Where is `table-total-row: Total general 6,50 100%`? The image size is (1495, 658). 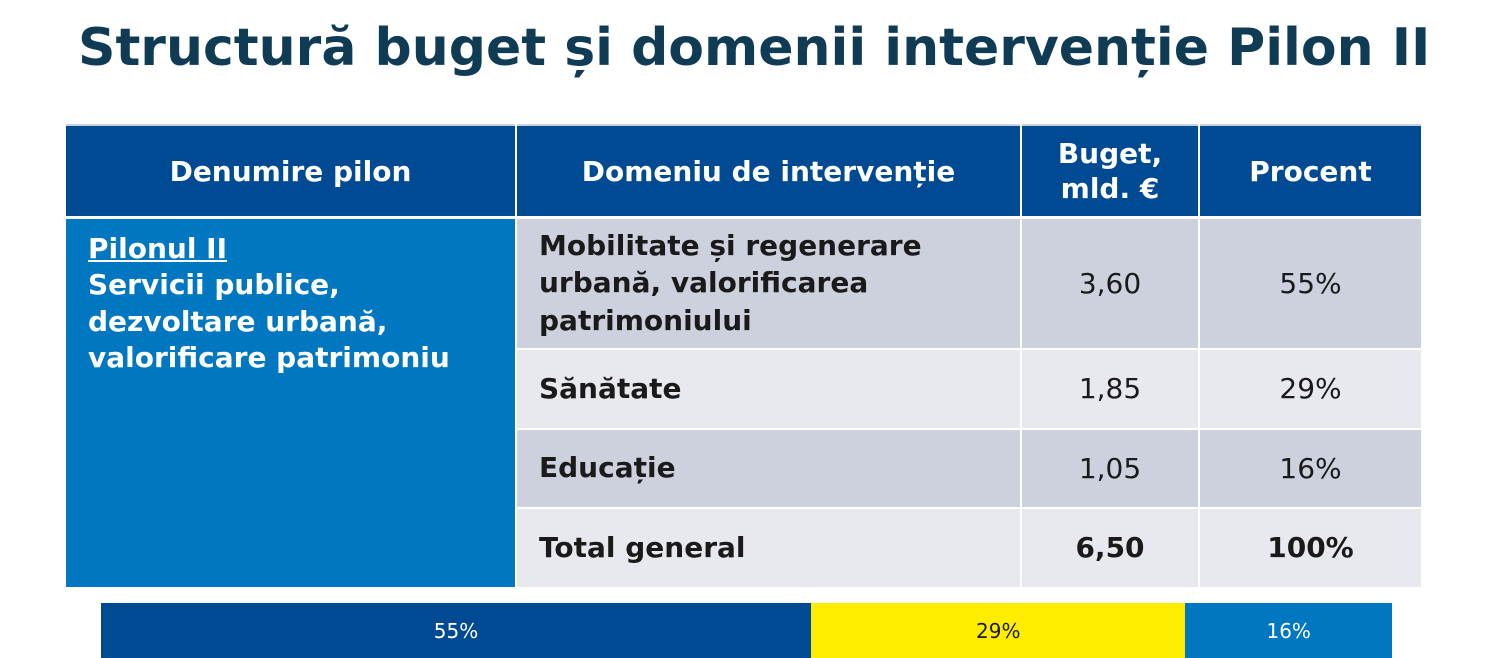 table-total-row: Total general 6,50 100% is located at coordinates (743, 547).